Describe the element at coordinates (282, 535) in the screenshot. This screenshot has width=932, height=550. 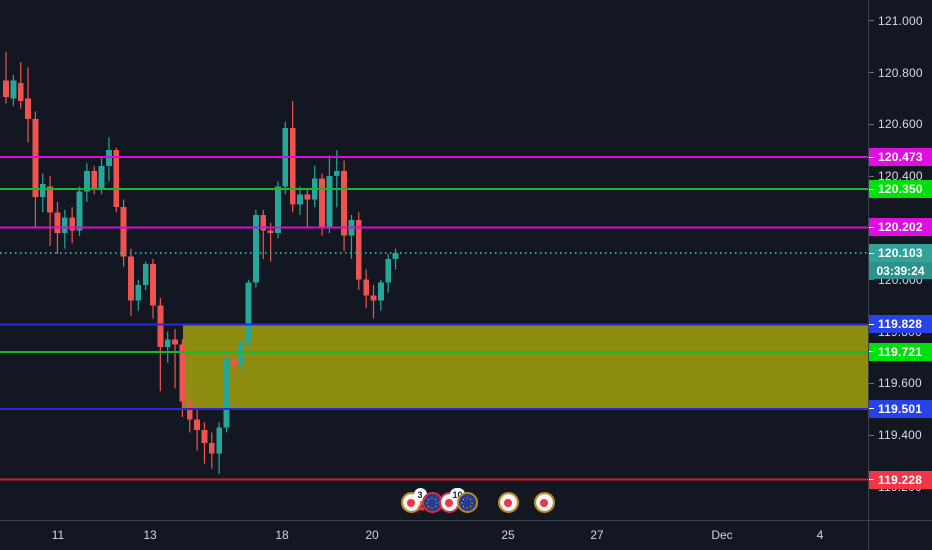
I see `time-axis-label: 18` at that location.